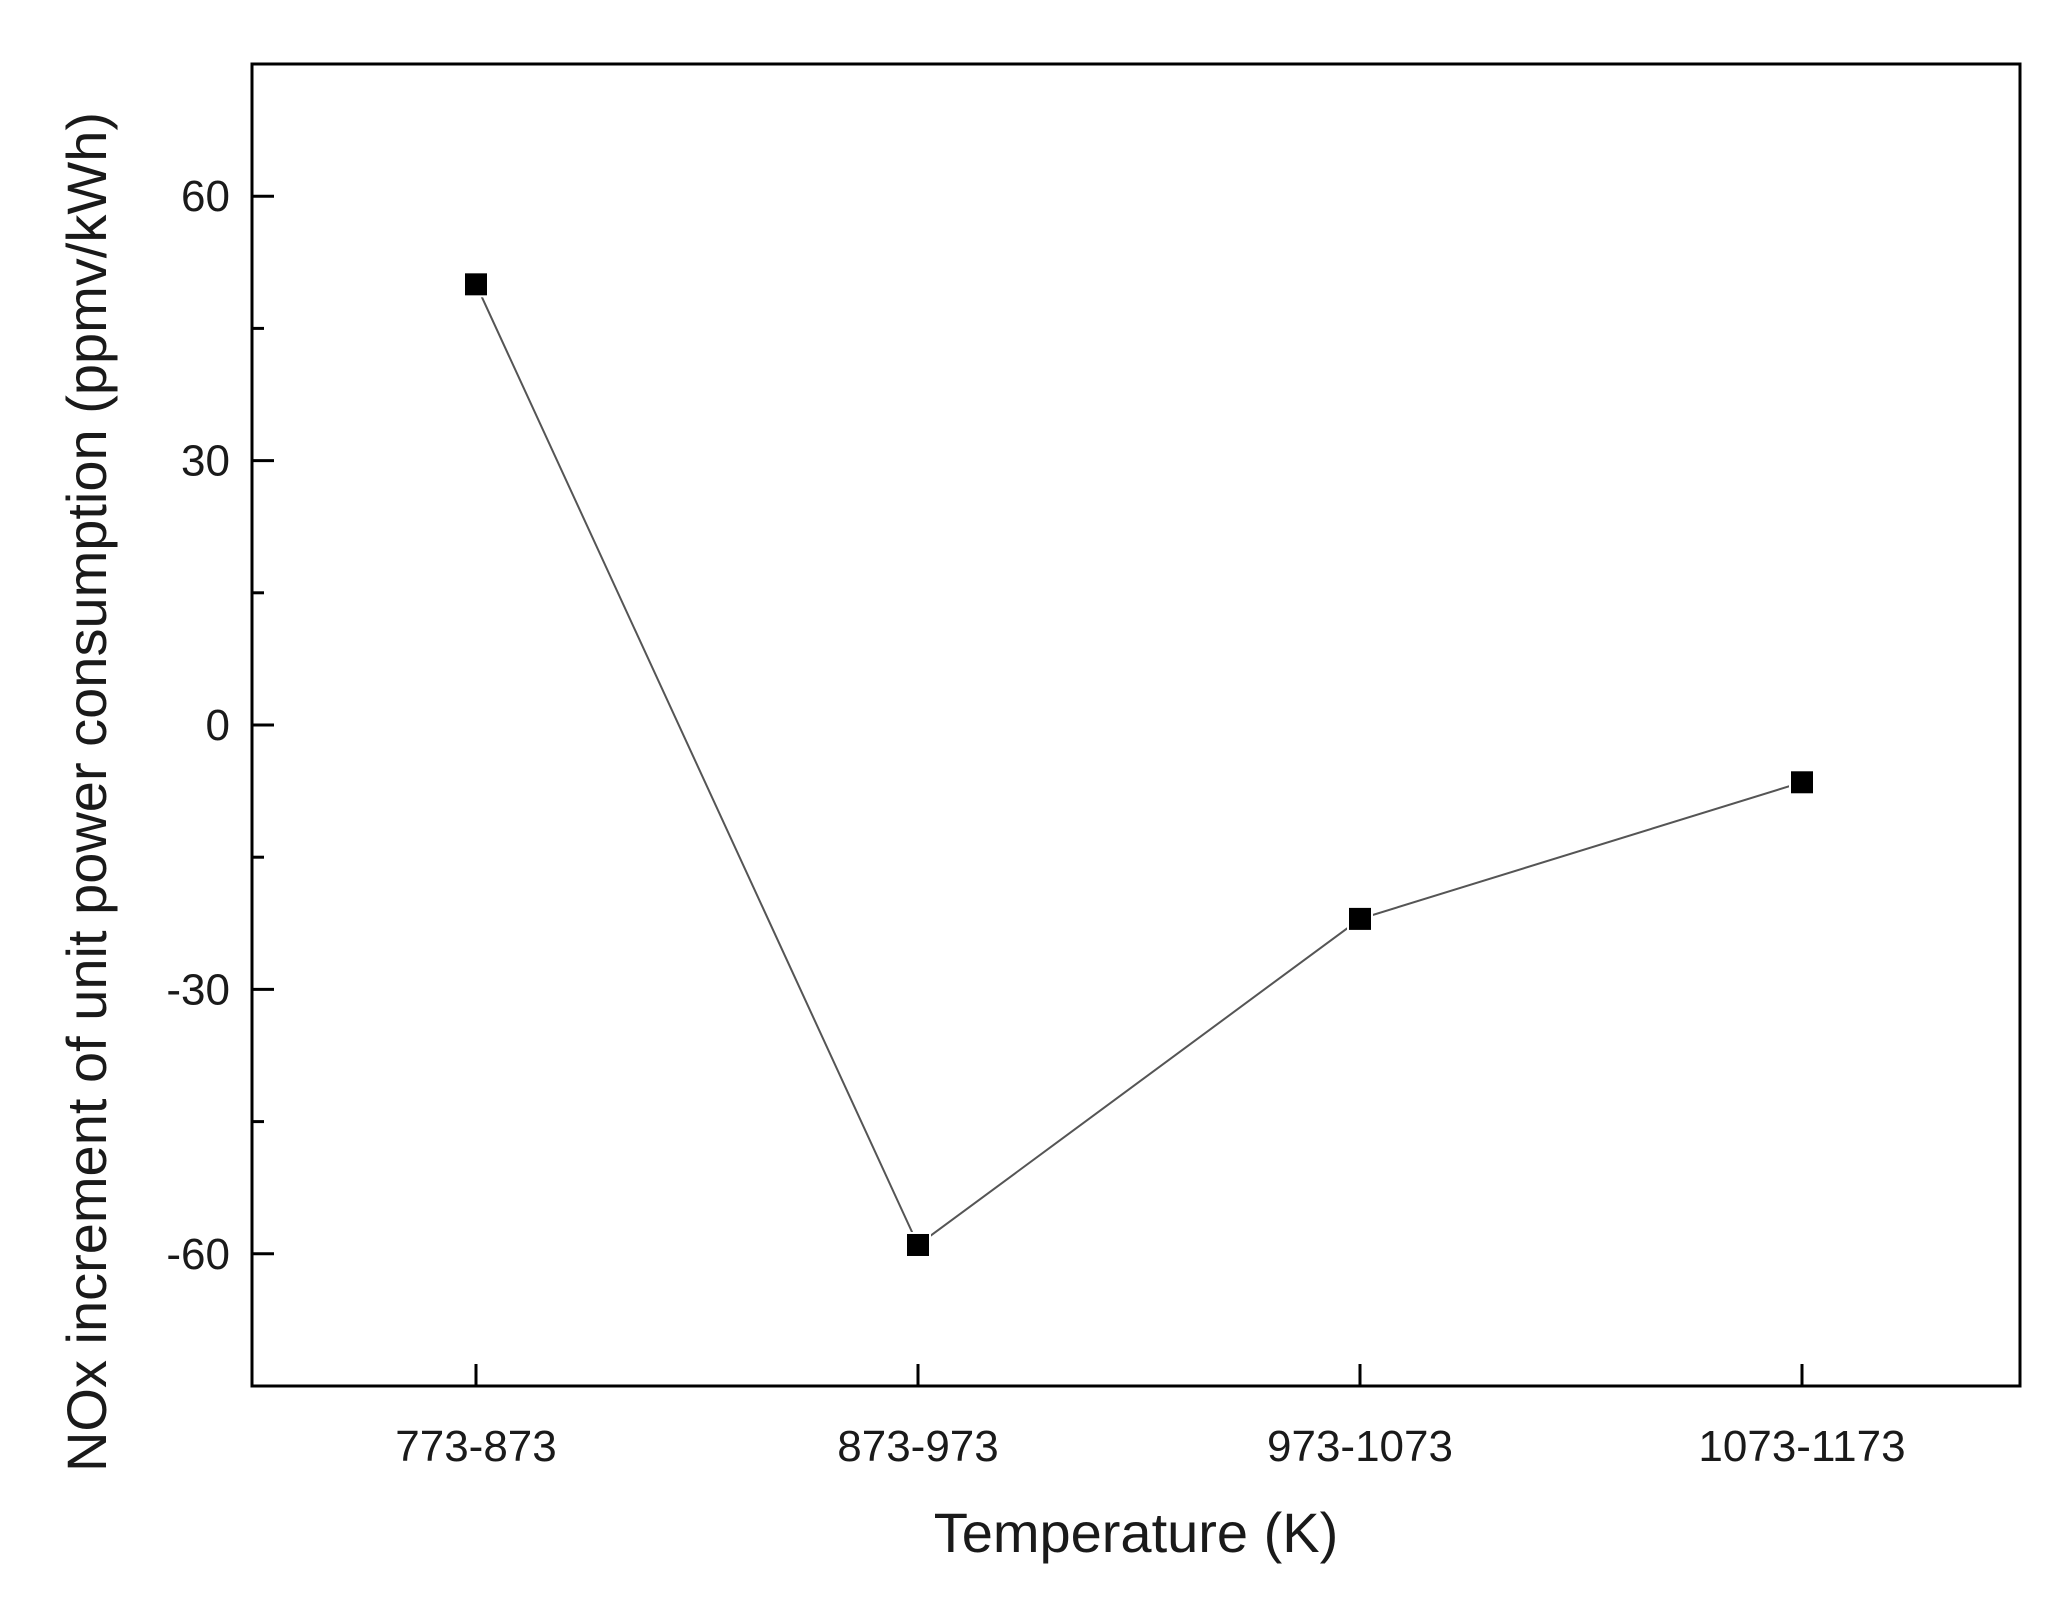 This screenshot has height=1605, width=2046. I want to click on y-tick-label: -30, so click(198, 989).